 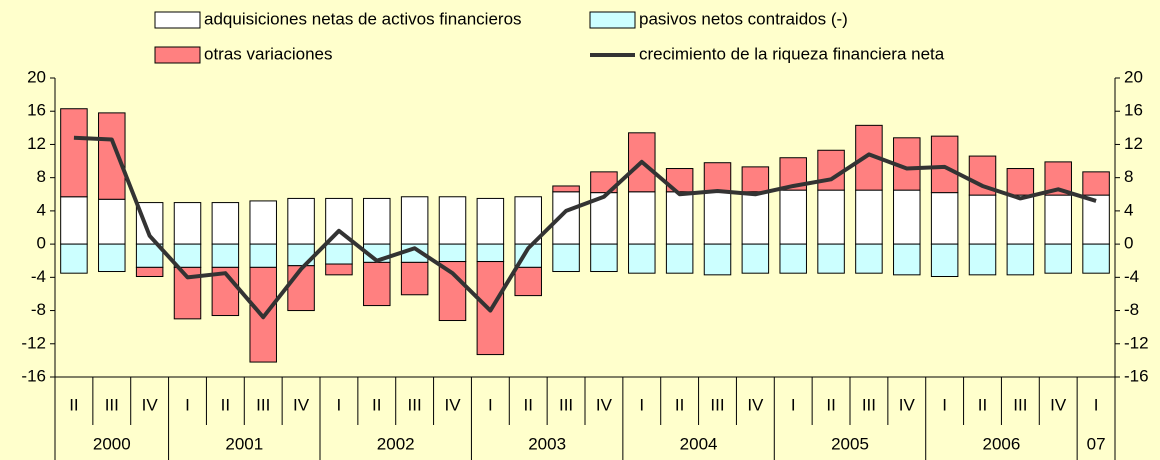 I want to click on y2-tick-label: -4, so click(x=1131, y=276).